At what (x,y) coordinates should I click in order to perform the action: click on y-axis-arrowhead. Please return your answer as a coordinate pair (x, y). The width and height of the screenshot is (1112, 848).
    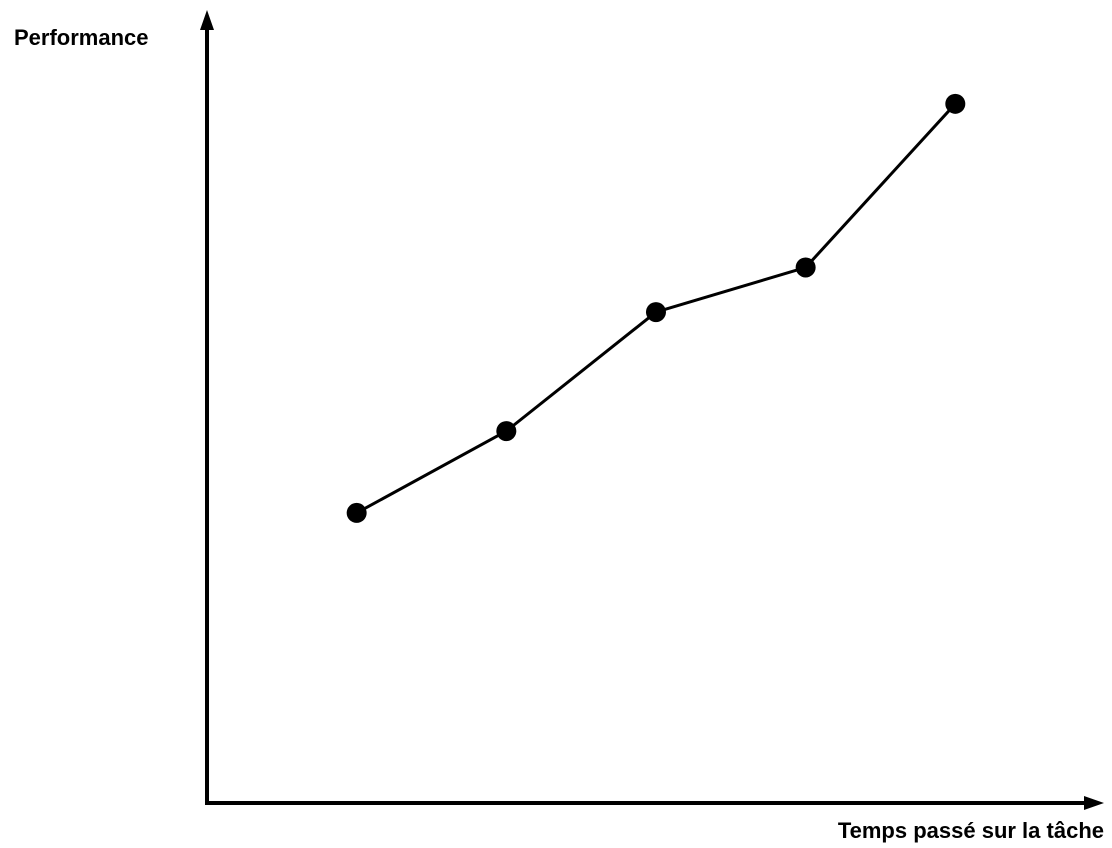
    Looking at the image, I should click on (207, 20).